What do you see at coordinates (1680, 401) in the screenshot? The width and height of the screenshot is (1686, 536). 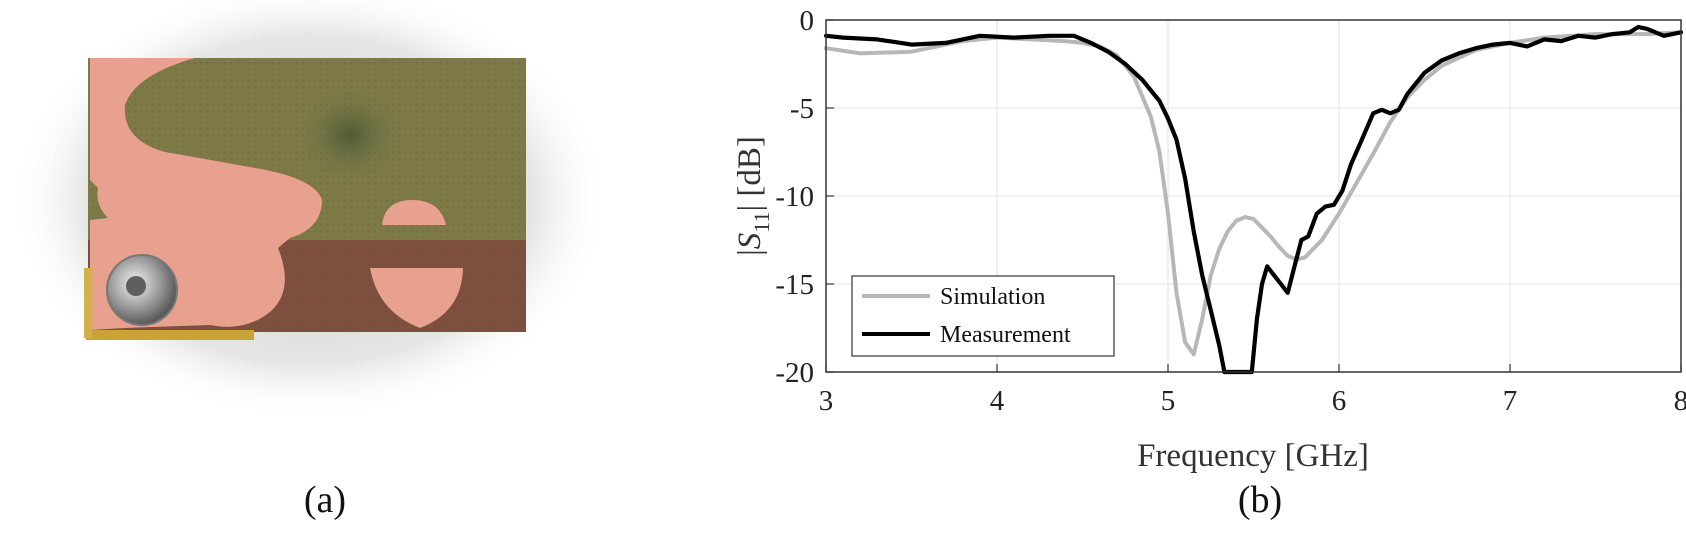 I see `x-tick-label: 8` at bounding box center [1680, 401].